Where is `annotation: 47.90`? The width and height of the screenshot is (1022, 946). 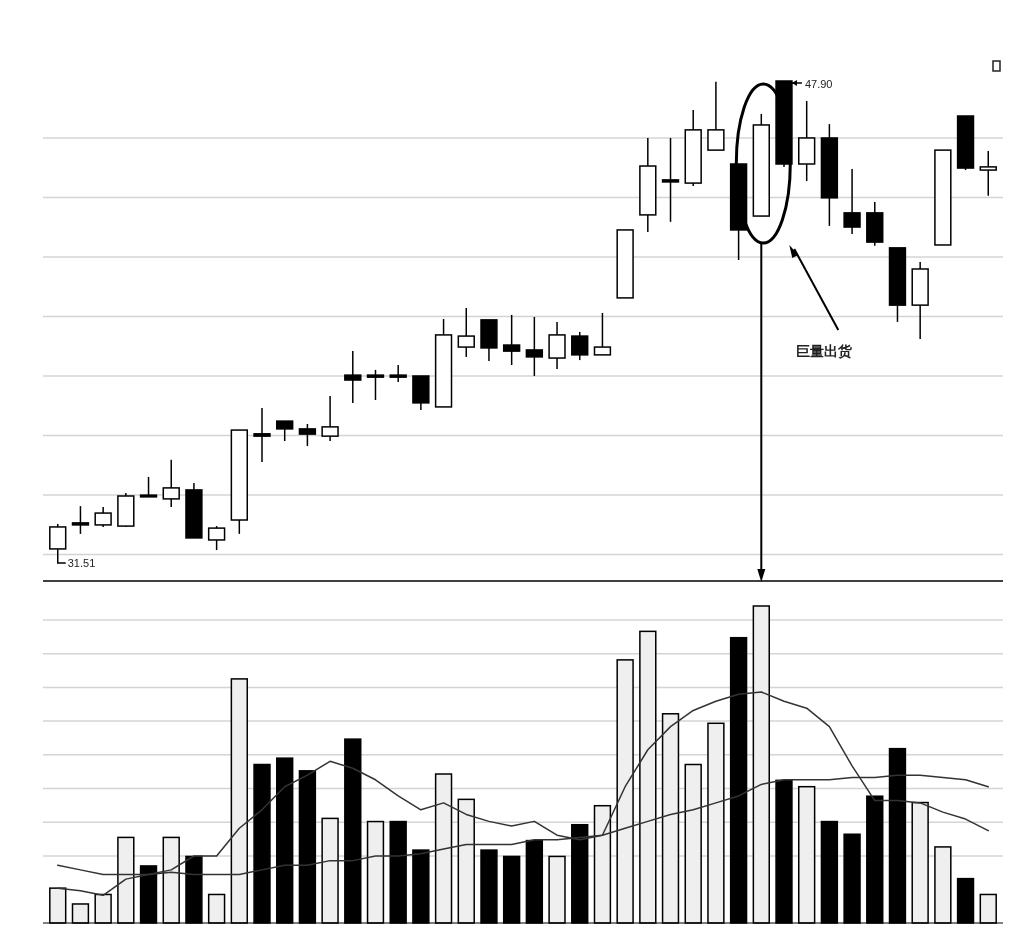 annotation: 47.90 is located at coordinates (818, 84).